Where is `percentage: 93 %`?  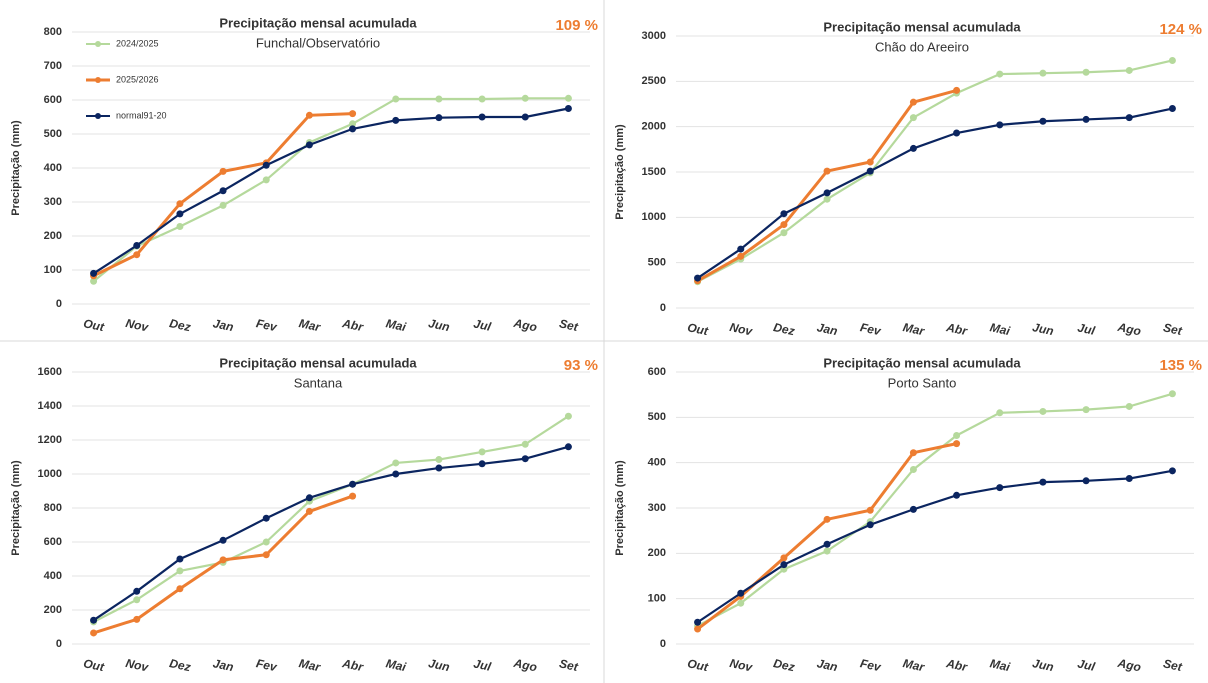 percentage: 93 % is located at coordinates (581, 365).